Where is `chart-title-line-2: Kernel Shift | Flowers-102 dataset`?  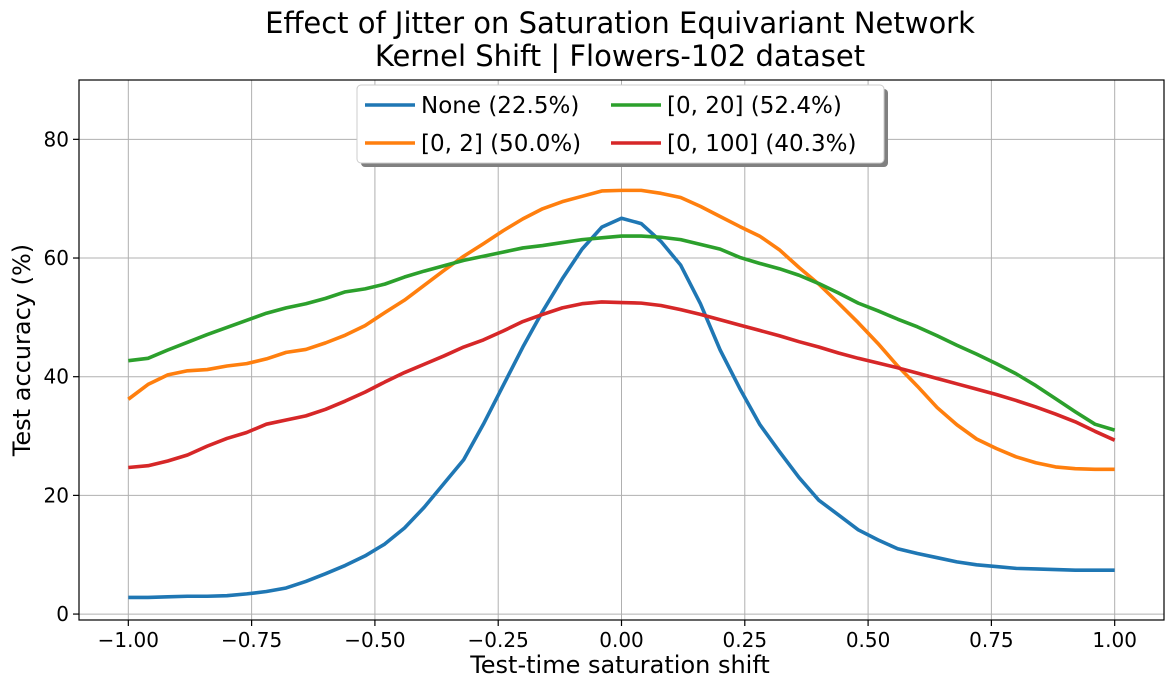 chart-title-line-2: Kernel Shift | Flowers-102 dataset is located at coordinates (620, 56).